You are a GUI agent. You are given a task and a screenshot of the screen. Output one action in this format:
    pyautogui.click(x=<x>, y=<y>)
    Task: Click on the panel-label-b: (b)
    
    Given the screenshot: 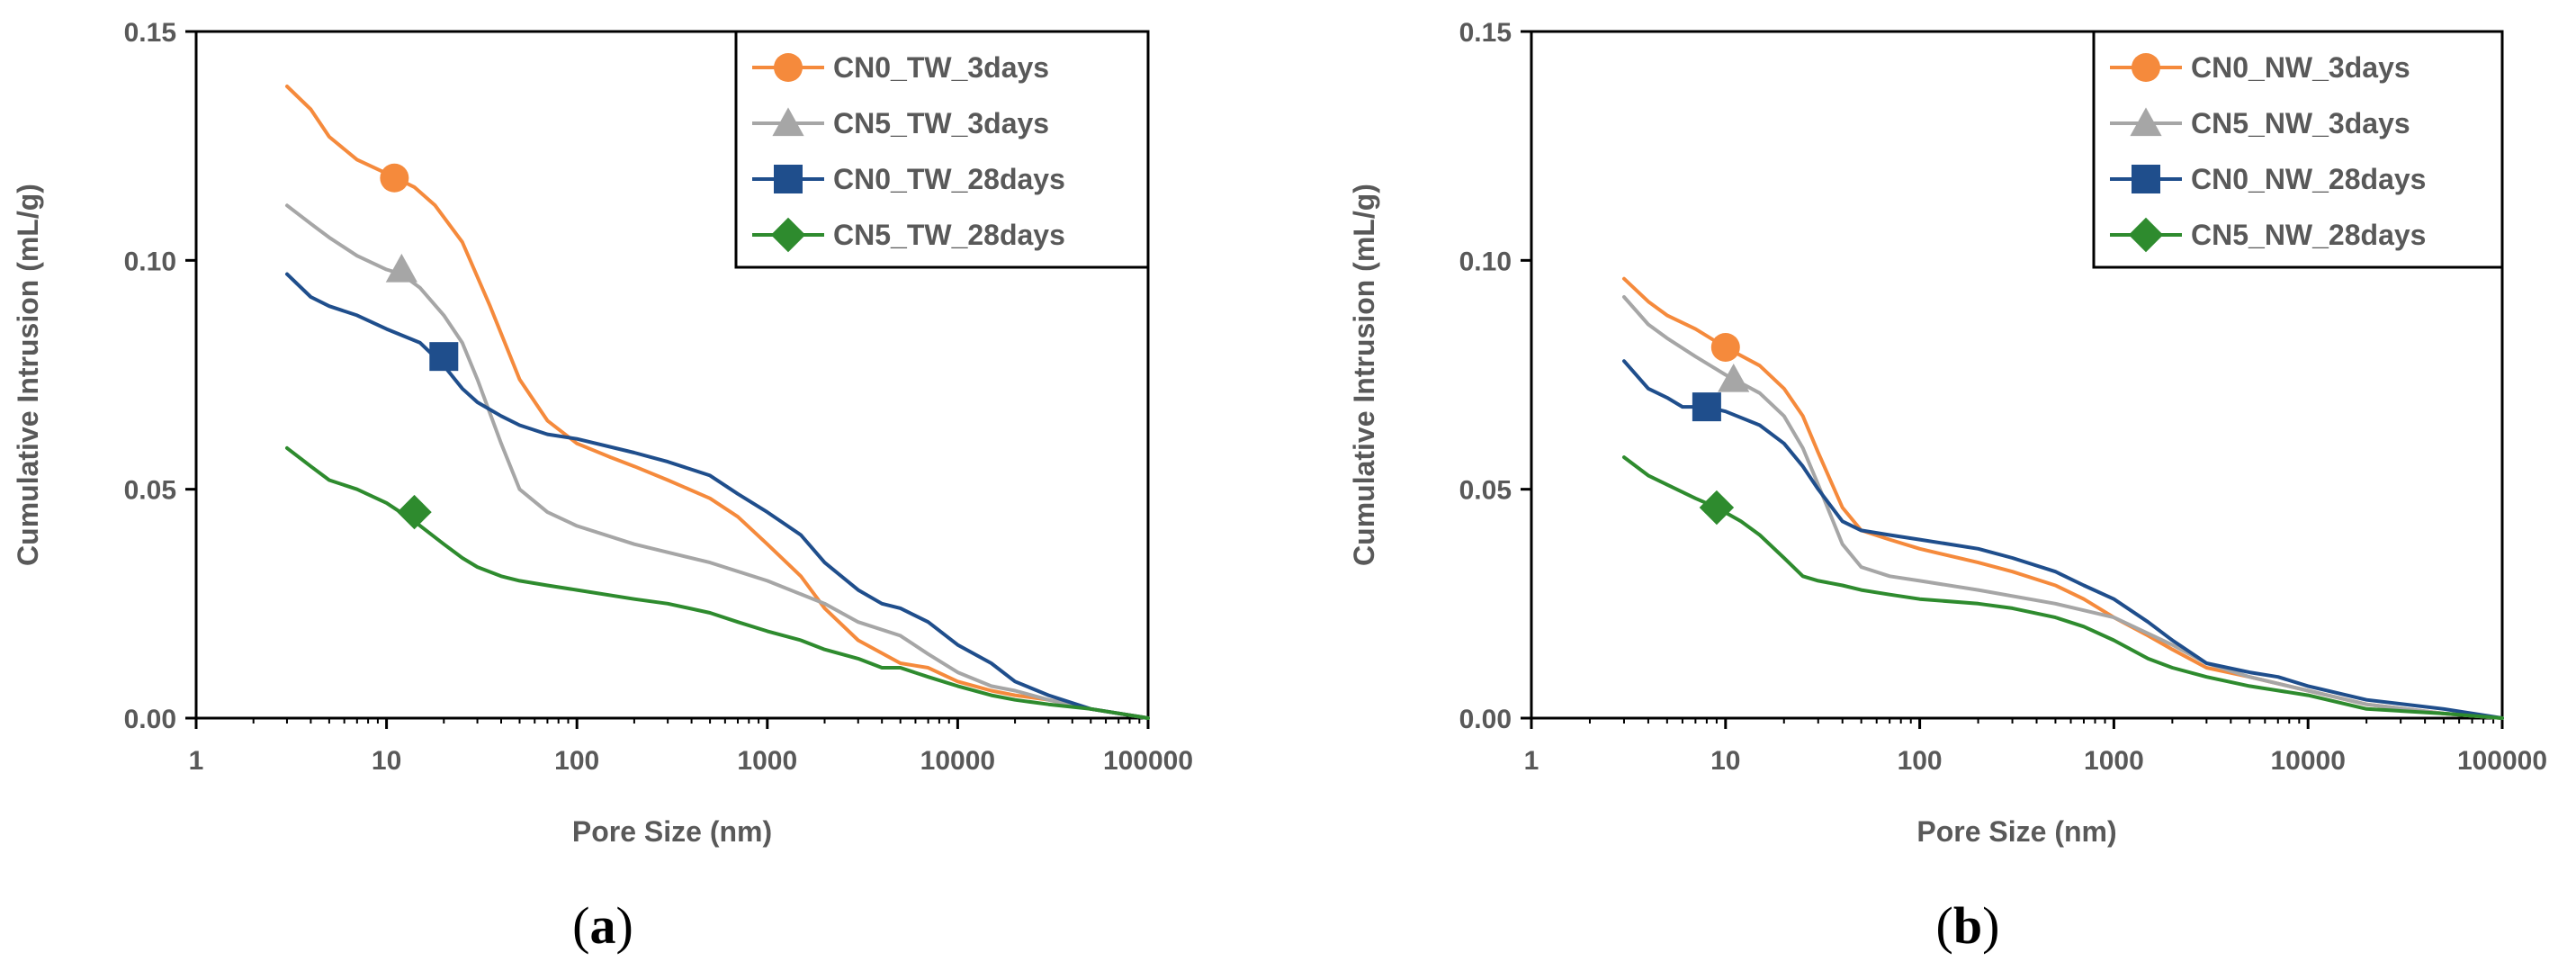 What is the action you would take?
    pyautogui.click(x=1968, y=925)
    